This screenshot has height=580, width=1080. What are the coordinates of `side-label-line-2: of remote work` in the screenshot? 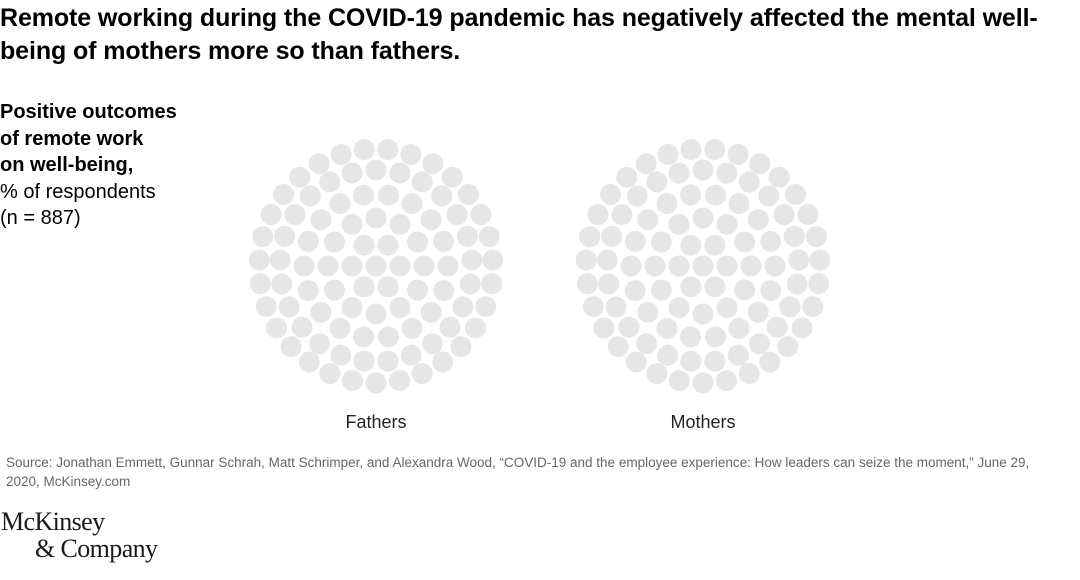 It's located at (72, 138).